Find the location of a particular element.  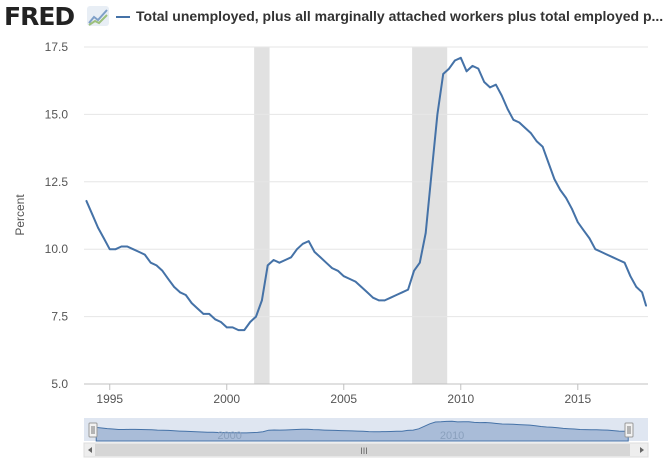

legend-series-swatch is located at coordinates (123, 17).